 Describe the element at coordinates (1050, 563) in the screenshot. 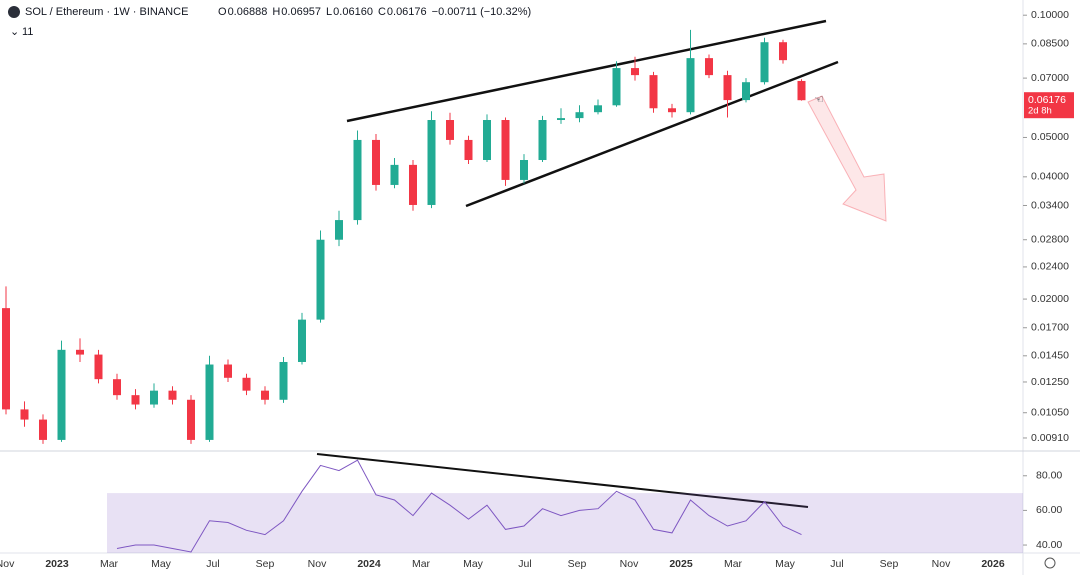

I see `settings-button` at that location.